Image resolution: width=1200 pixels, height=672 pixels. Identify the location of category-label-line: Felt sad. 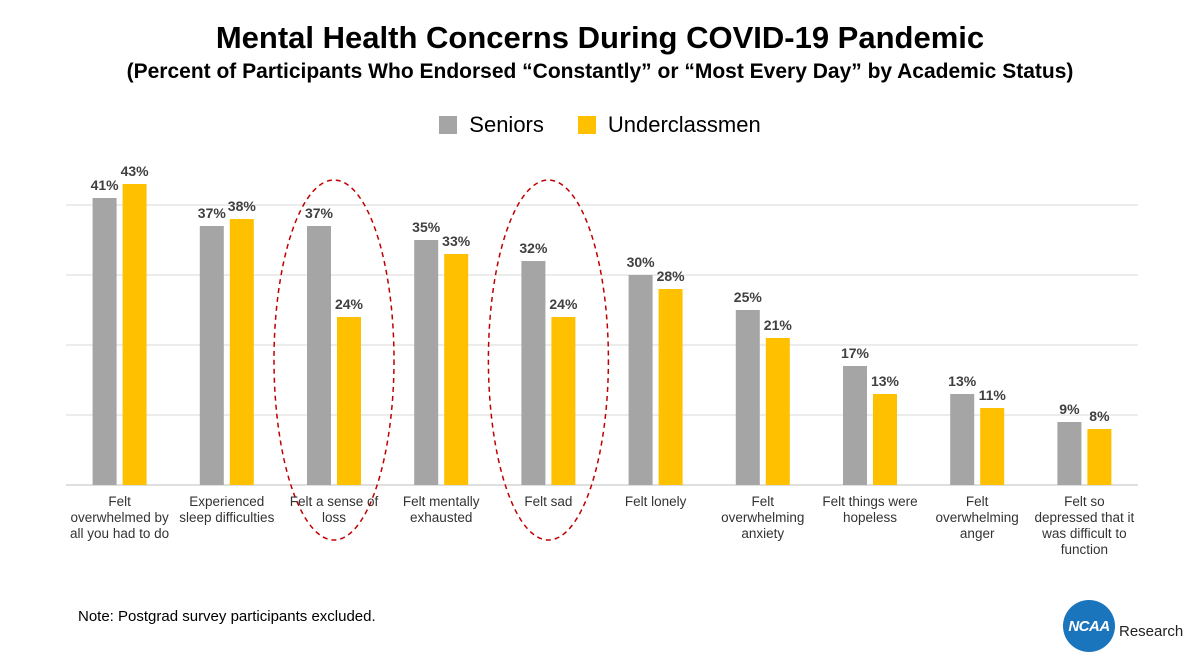
(548, 501).